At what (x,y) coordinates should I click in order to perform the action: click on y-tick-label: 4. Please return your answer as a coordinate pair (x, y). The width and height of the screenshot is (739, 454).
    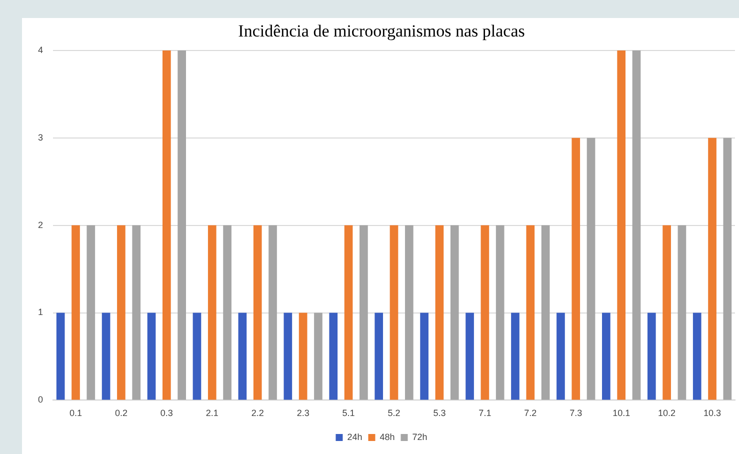
    Looking at the image, I should click on (41, 49).